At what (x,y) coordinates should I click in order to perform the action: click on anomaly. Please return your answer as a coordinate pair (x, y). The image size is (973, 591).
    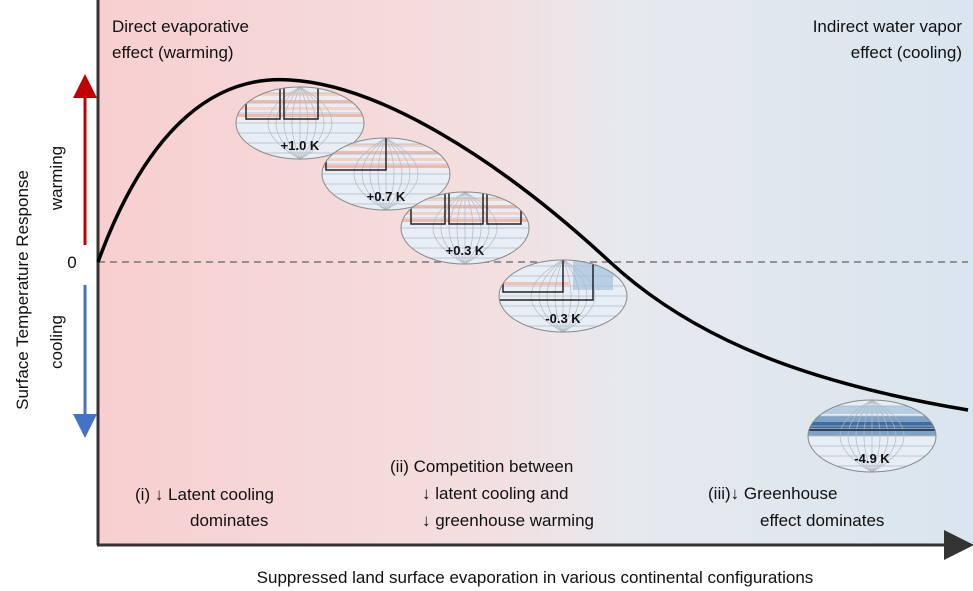
    Looking at the image, I should click on (534, 283).